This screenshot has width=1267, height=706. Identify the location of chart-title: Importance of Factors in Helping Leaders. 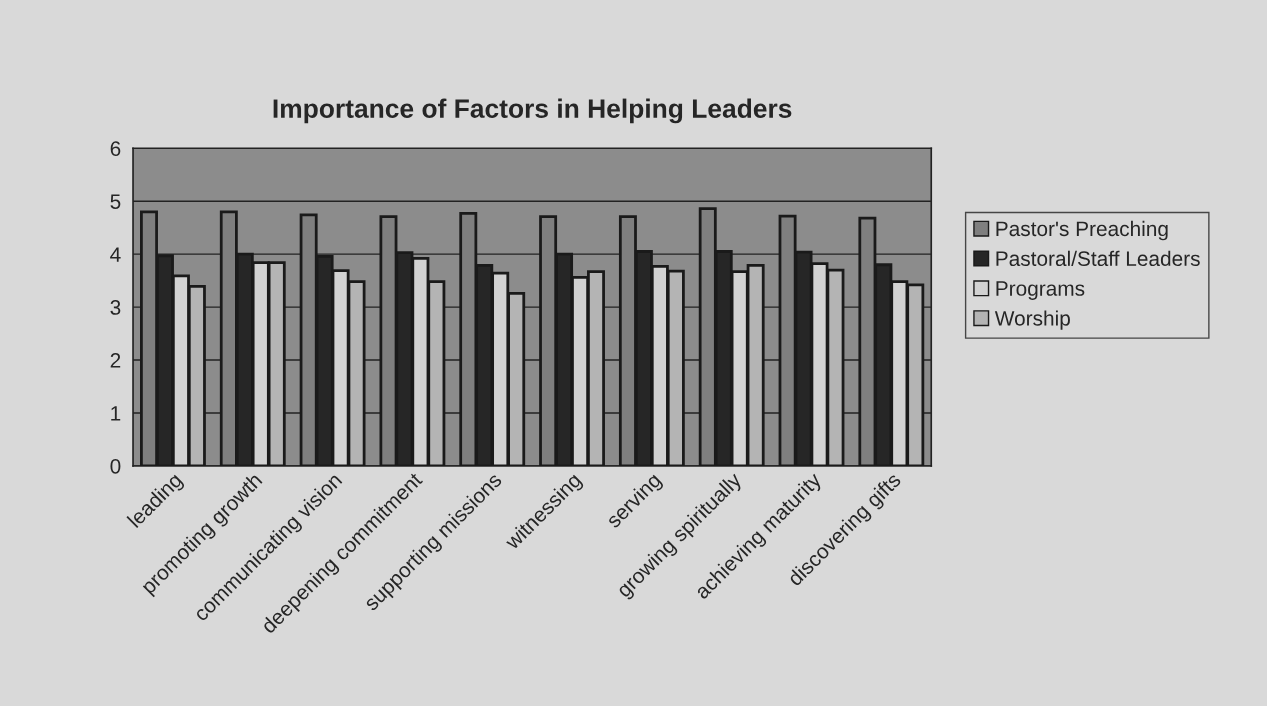
(532, 111).